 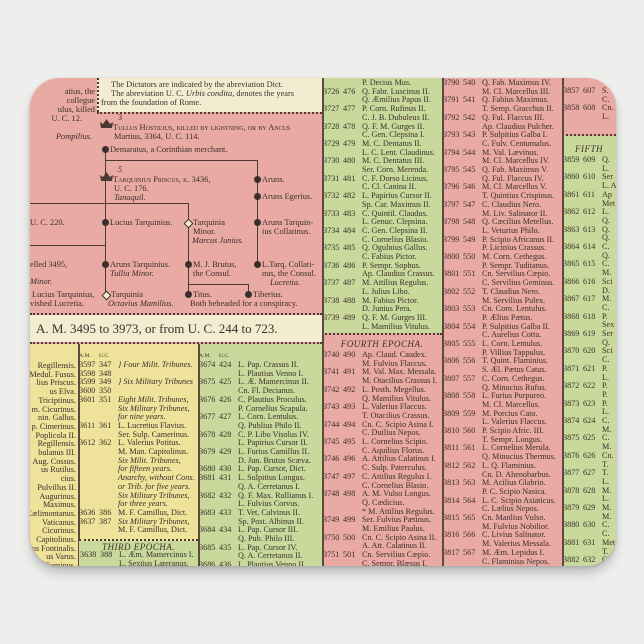 What do you see at coordinates (138, 547) in the screenshot?
I see `epoch-title: THIRD EPOCHA.` at bounding box center [138, 547].